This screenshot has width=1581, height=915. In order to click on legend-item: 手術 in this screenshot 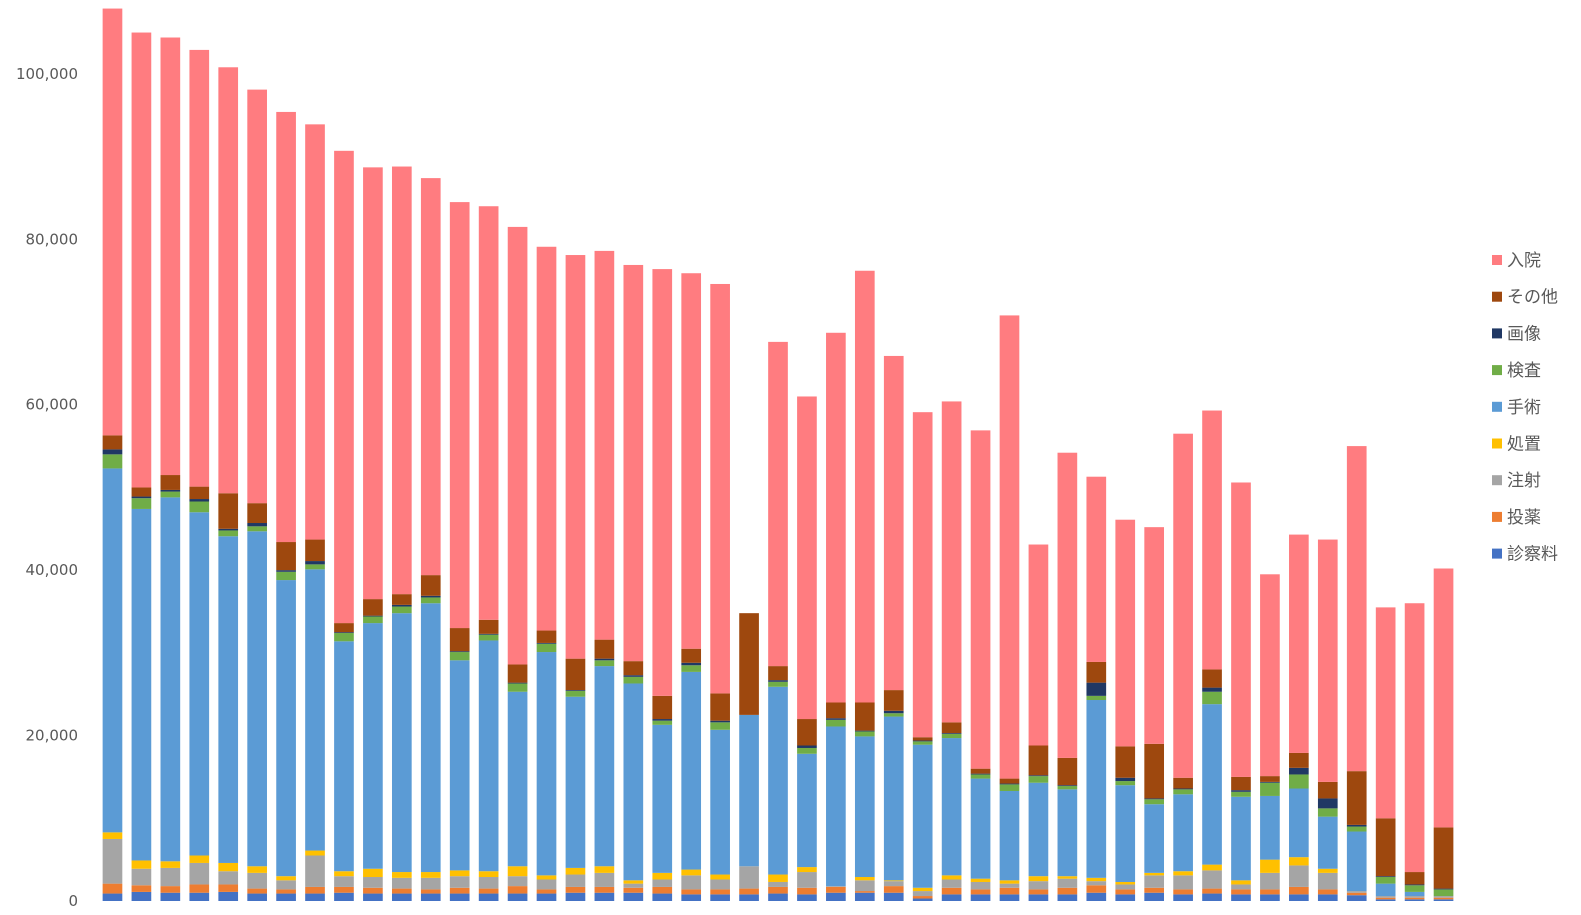, I will do `click(1516, 408)`.